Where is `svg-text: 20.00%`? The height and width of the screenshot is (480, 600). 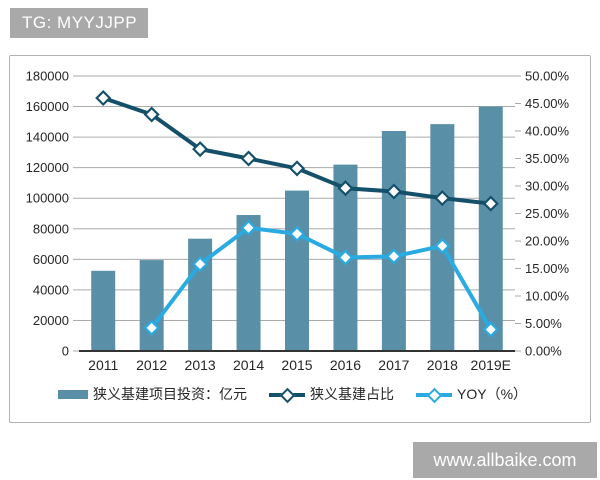 svg-text: 20.00% is located at coordinates (547, 241).